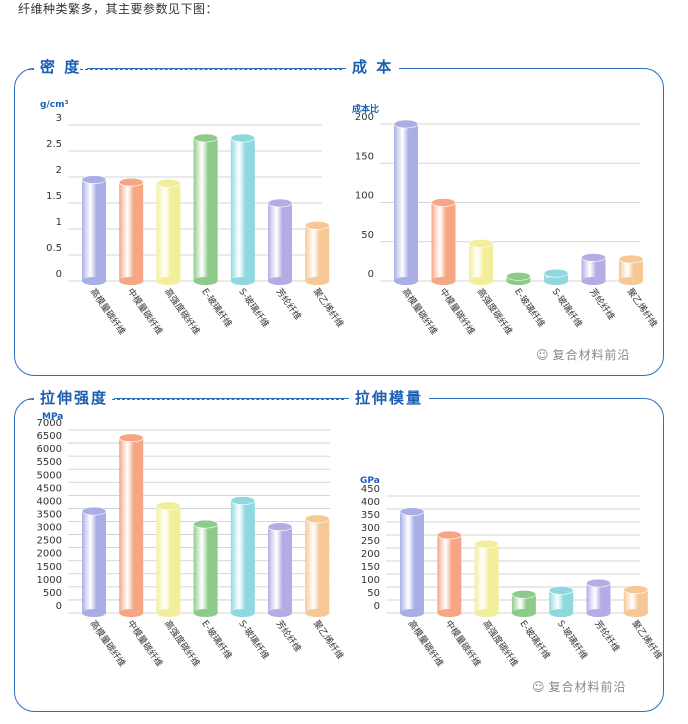 The image size is (688, 724). What do you see at coordinates (49, 423) in the screenshot?
I see `y-tick-label: 7000` at bounding box center [49, 423].